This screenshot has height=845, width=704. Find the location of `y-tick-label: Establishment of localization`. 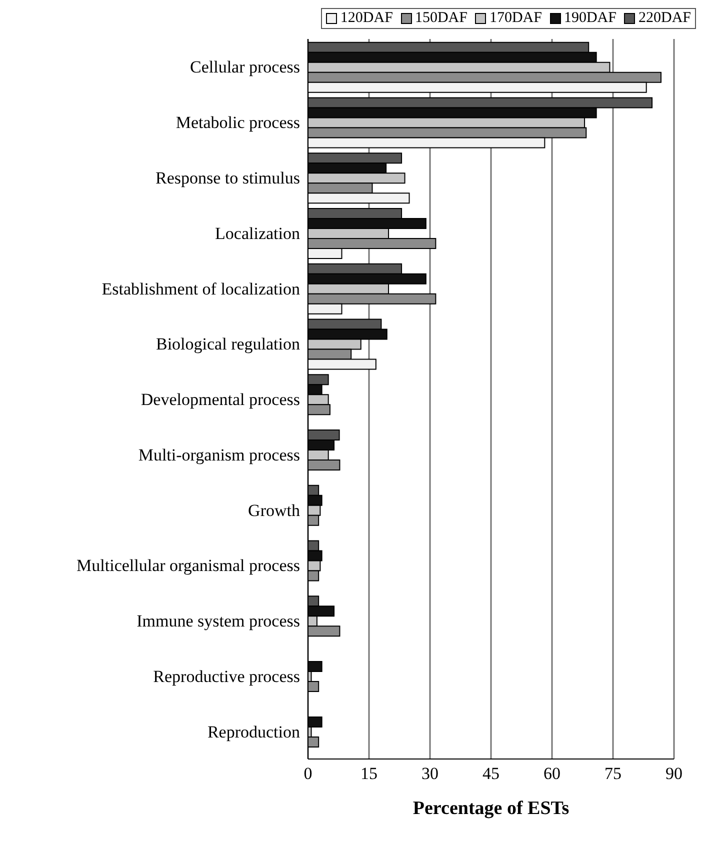

y-tick-label: Establishment of localization is located at coordinates (201, 288).